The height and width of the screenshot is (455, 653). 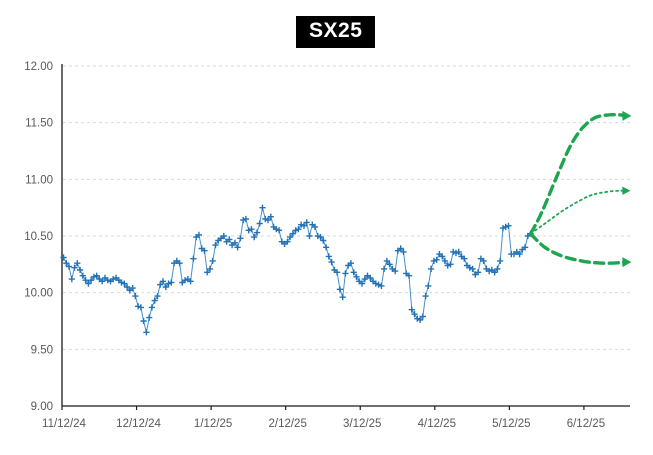 I want to click on projection-central-arrow, so click(x=578, y=212).